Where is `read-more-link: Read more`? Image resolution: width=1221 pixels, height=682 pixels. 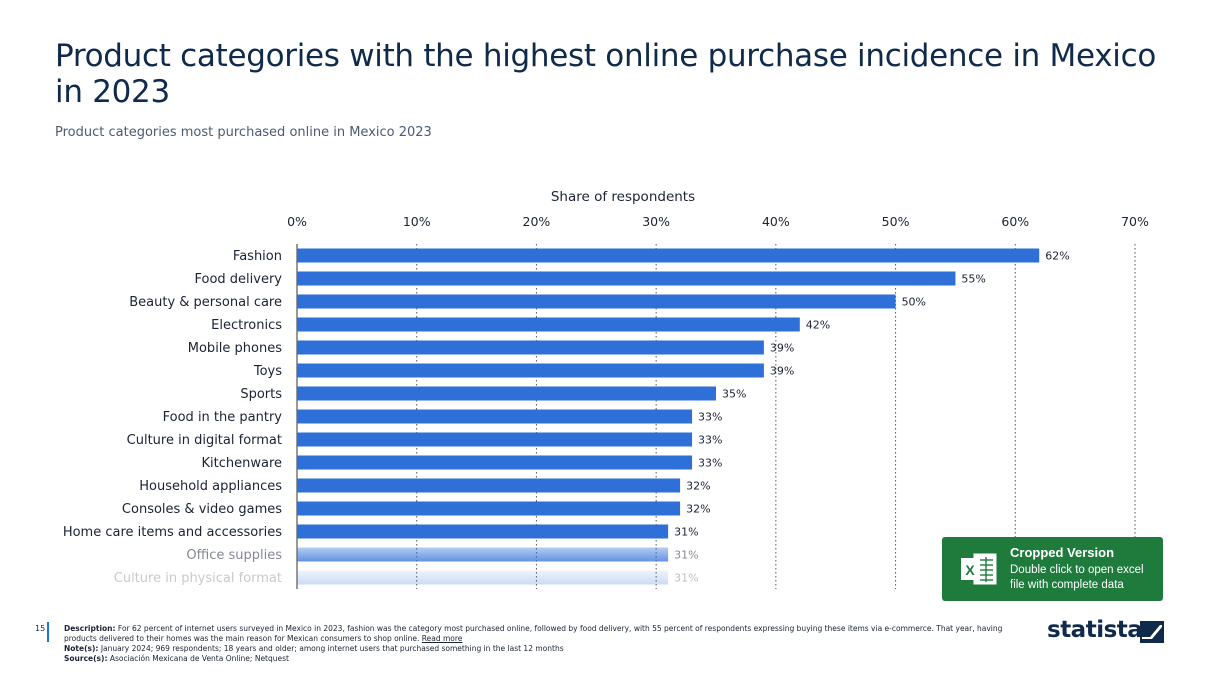 read-more-link: Read more is located at coordinates (442, 638).